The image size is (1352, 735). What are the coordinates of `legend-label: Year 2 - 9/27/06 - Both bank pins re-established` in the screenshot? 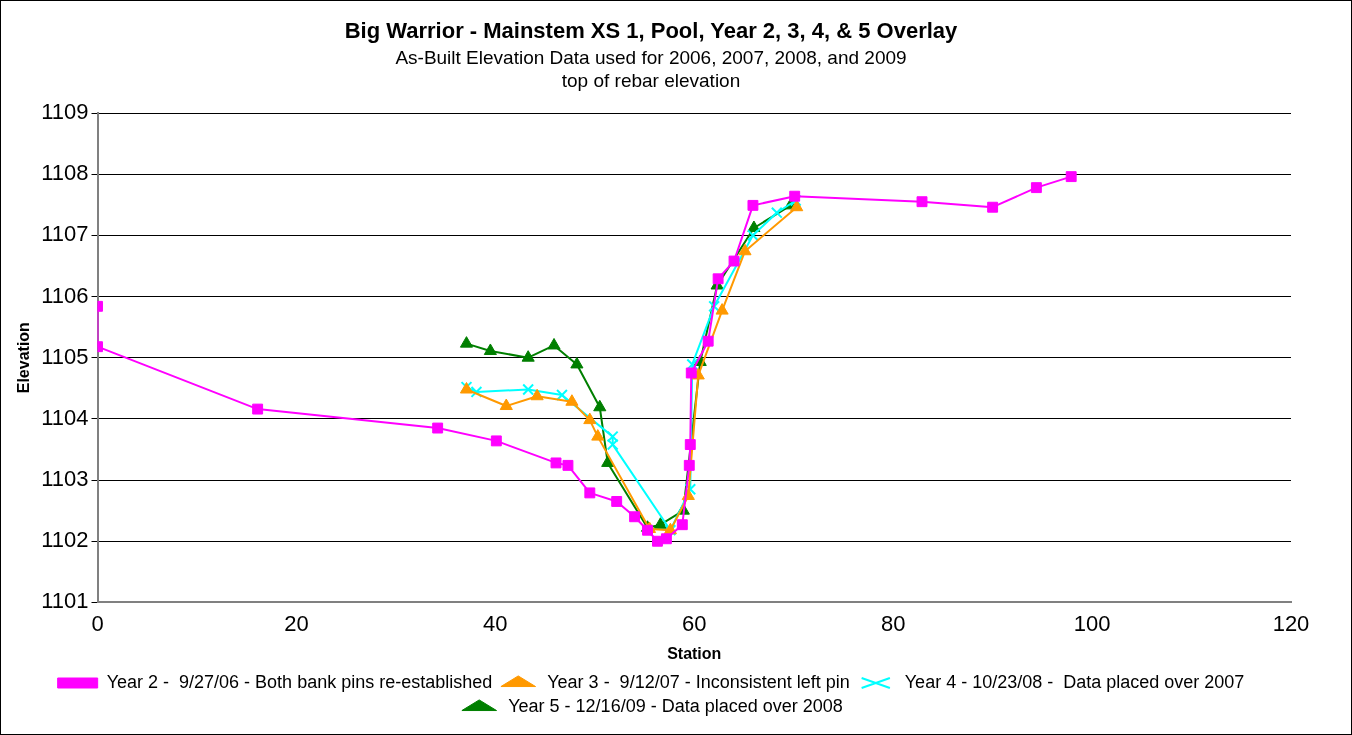 It's located at (299, 681).